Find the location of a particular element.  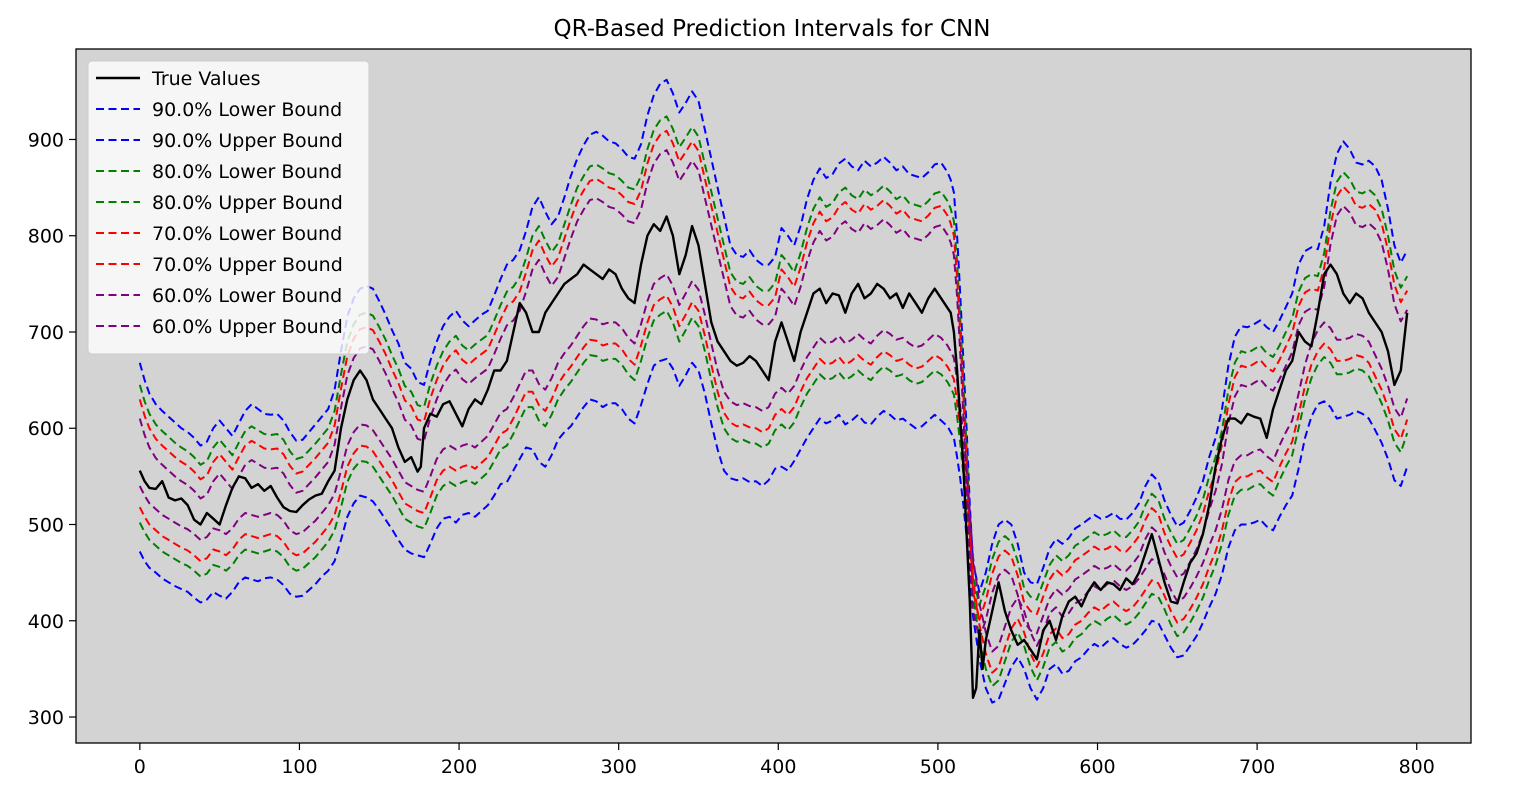

x-axis: 0 100 200 300 400 500 600 700 800 is located at coordinates (784, 760).